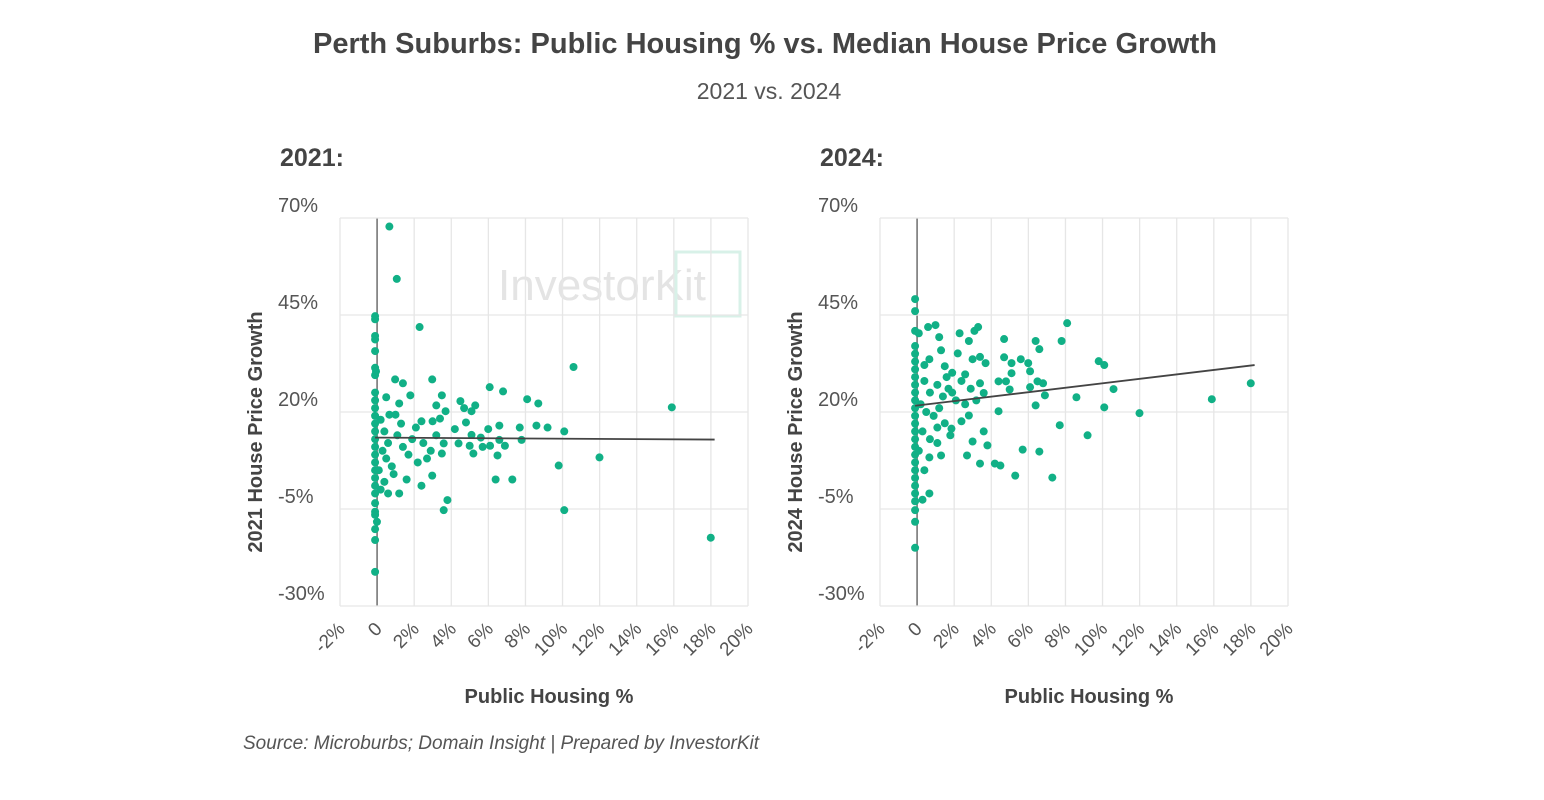  Describe the element at coordinates (1021, 636) in the screenshot. I see `x-tick-label: 6%` at that location.